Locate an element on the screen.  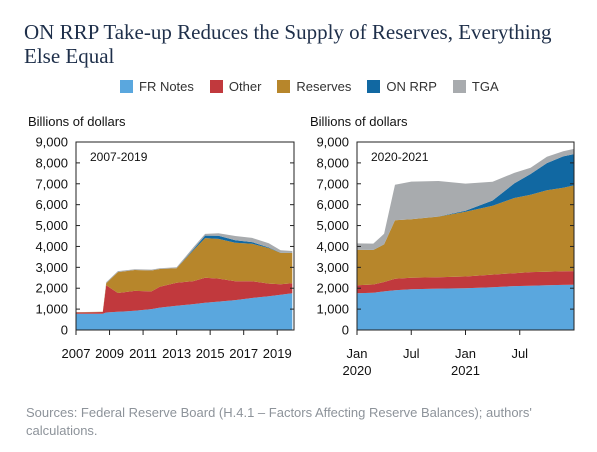
left-panel-ylabel: Billions of dollars is located at coordinates (77, 121).